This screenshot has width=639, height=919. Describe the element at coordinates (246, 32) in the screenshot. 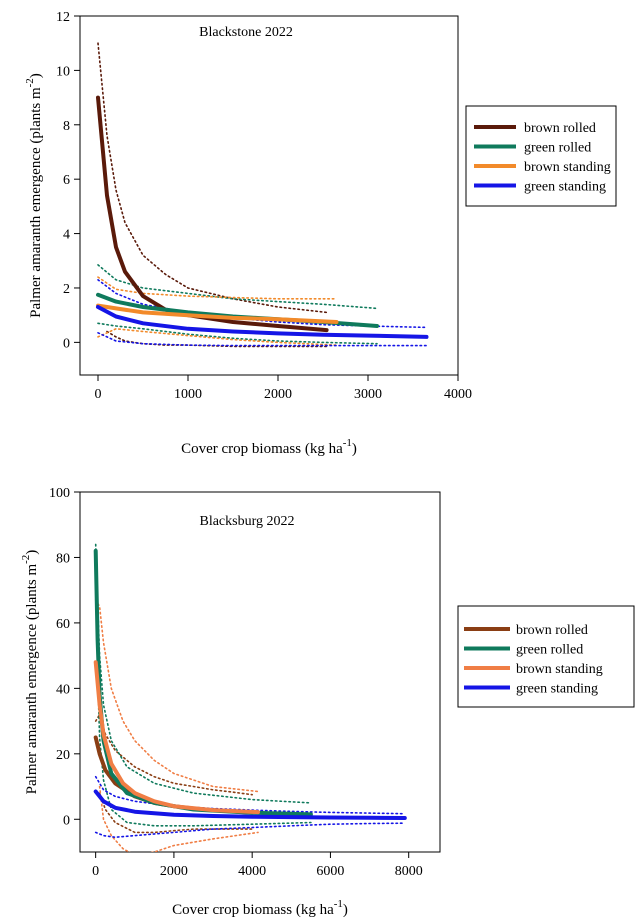

I see `panel-title: Blackstone 2022` at that location.